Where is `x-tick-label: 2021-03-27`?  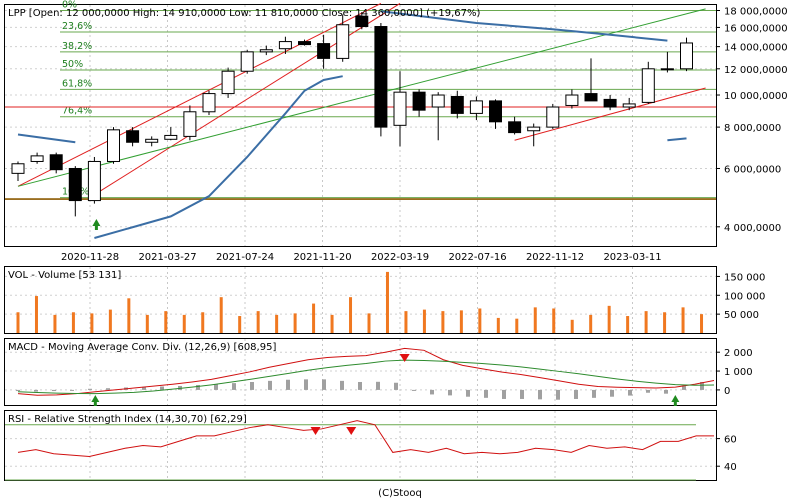 x-tick-label: 2021-03-27 is located at coordinates (167, 257).